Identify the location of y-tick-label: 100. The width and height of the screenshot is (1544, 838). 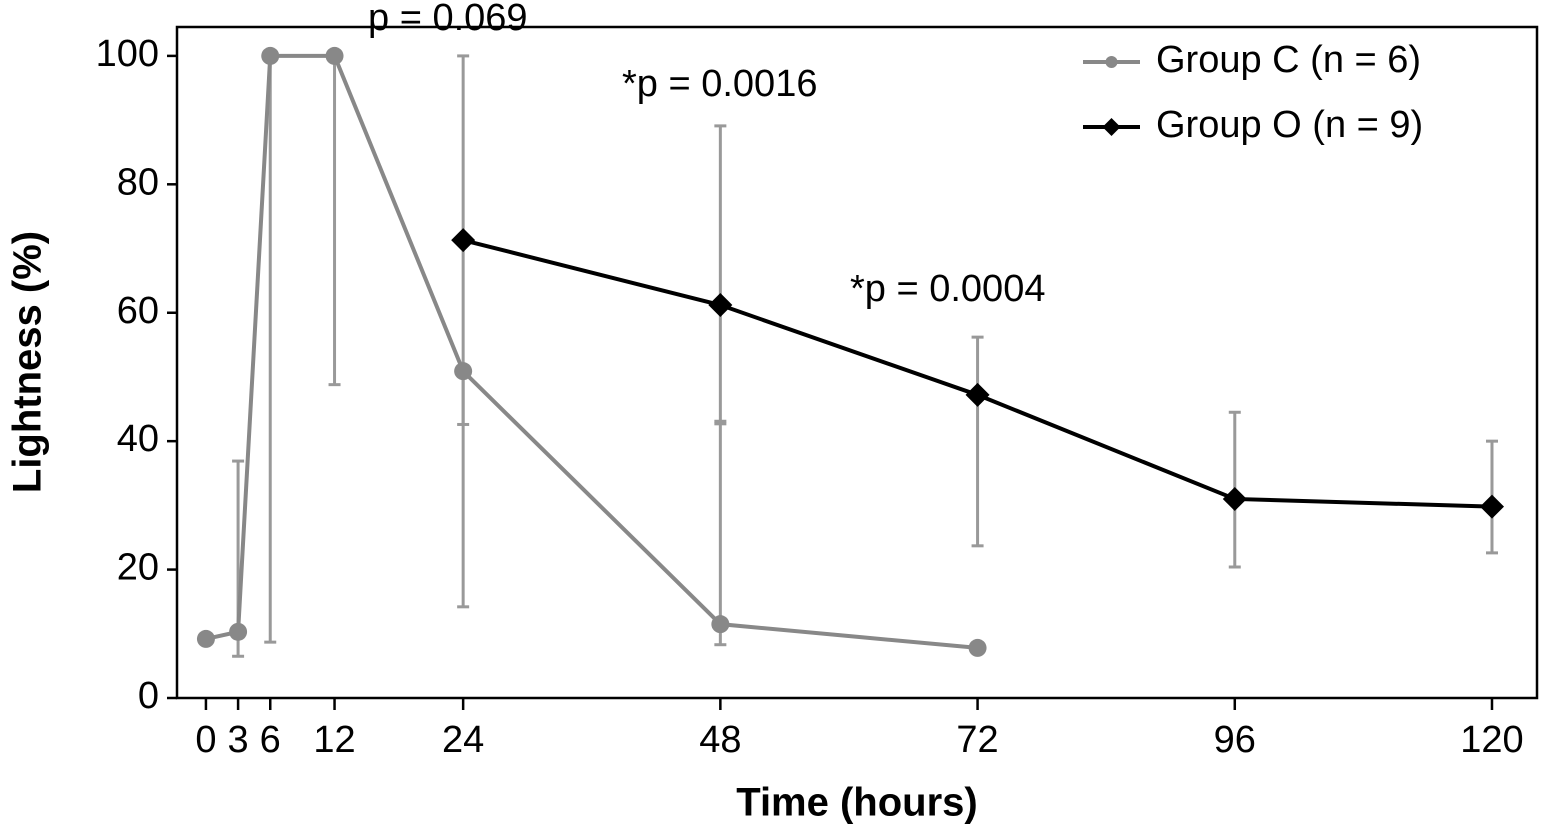
(127, 54).